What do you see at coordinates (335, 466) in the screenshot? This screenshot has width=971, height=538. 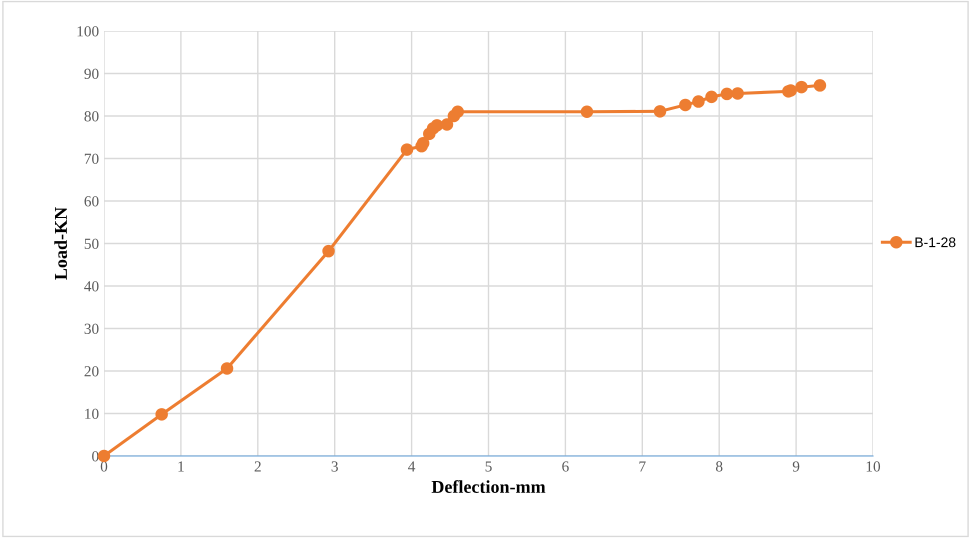 I see `x-tick-label: 3` at bounding box center [335, 466].